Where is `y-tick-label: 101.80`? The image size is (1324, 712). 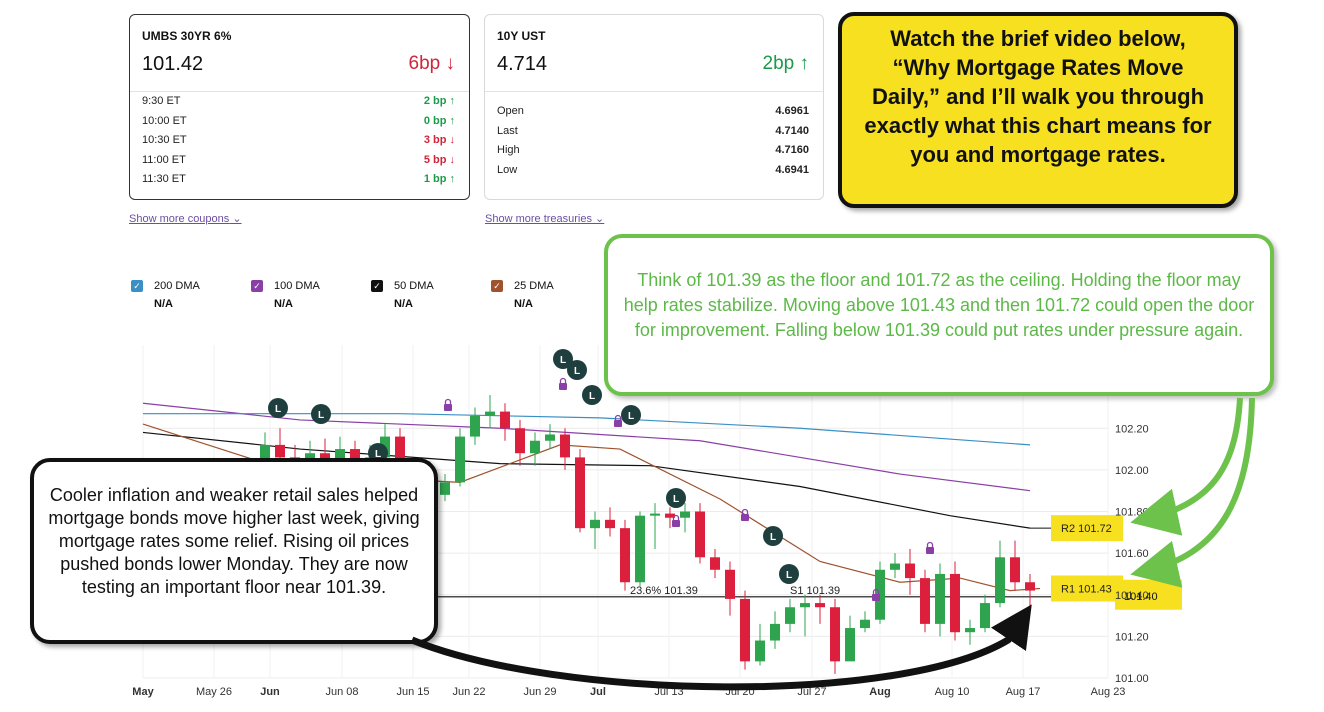
y-tick-label: 101.80 is located at coordinates (1132, 513).